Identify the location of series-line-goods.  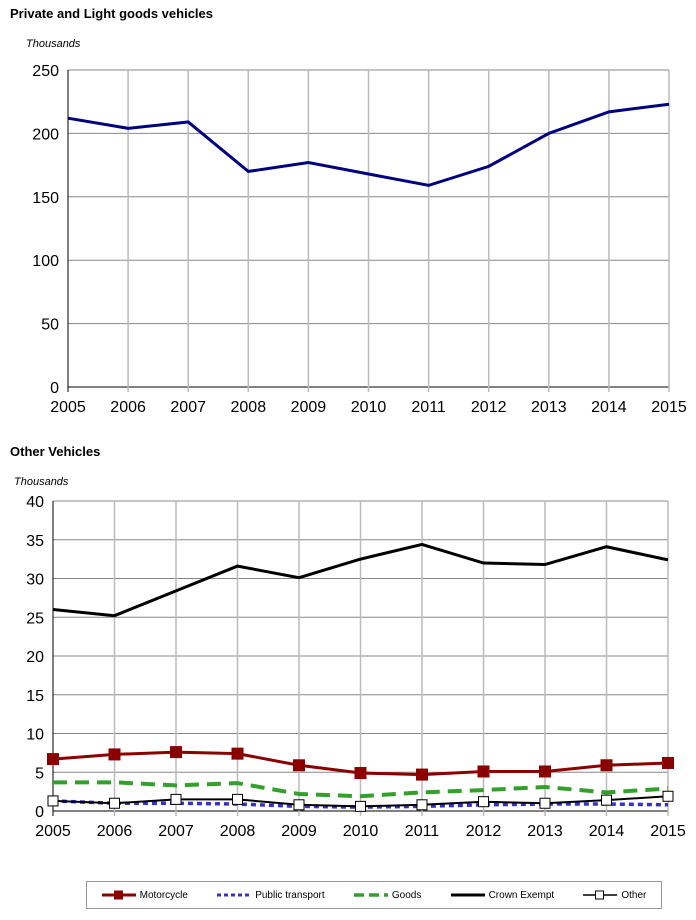
(361, 789).